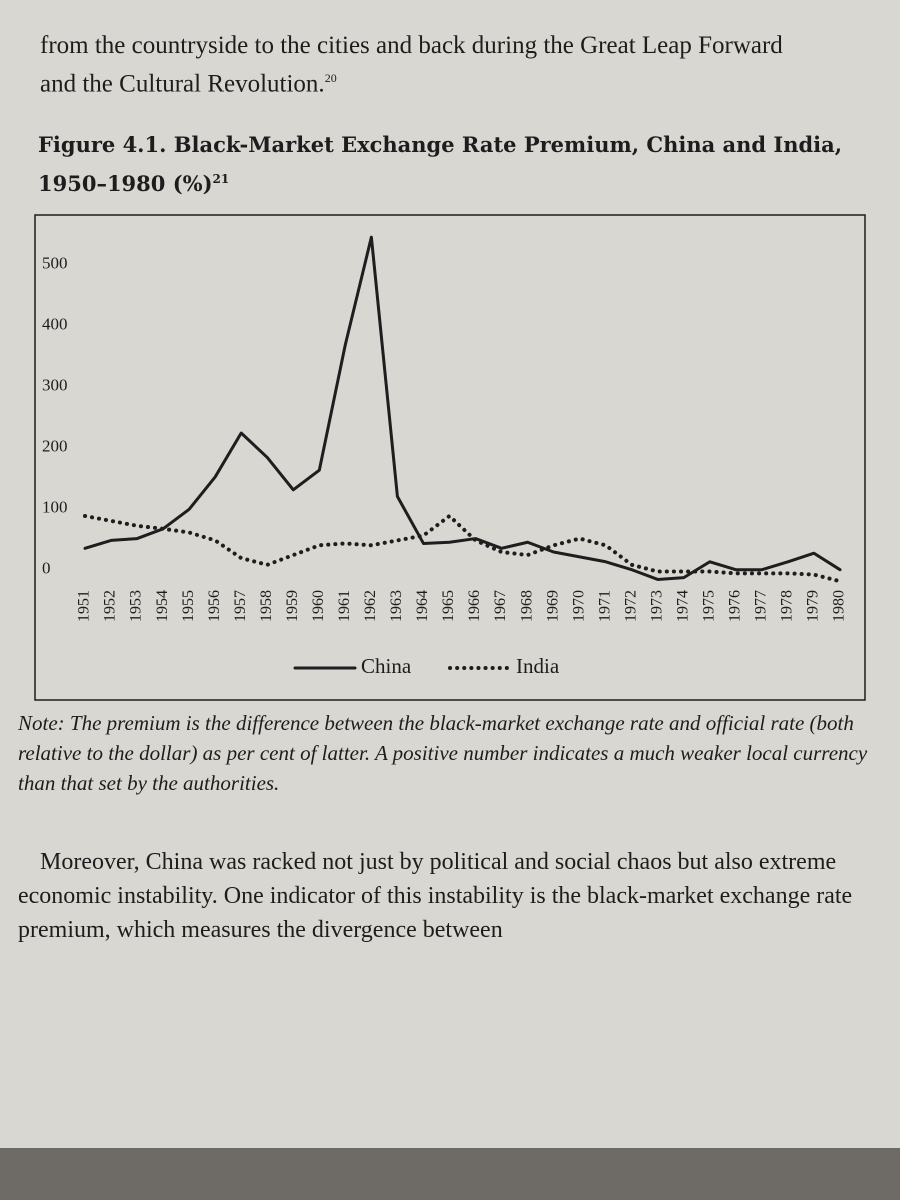  Describe the element at coordinates (735, 606) in the screenshot. I see `x-tick-label: 1976` at that location.